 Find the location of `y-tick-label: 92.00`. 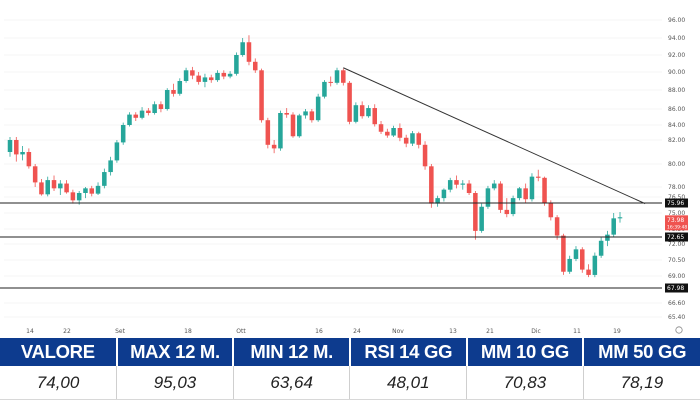

y-tick-label: 92.00 is located at coordinates (676, 55).